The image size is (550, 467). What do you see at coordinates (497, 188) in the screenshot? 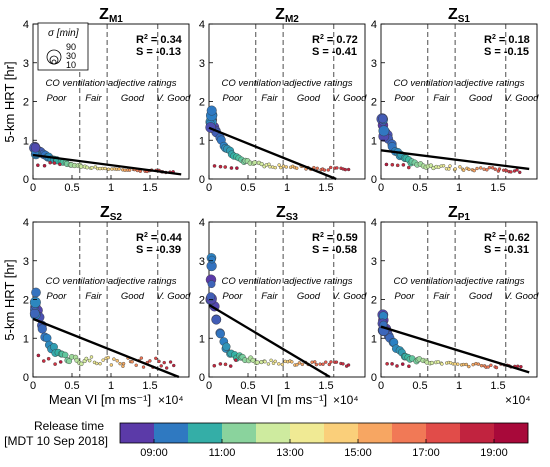
I see `x-tick-label: 1.5` at bounding box center [497, 188].